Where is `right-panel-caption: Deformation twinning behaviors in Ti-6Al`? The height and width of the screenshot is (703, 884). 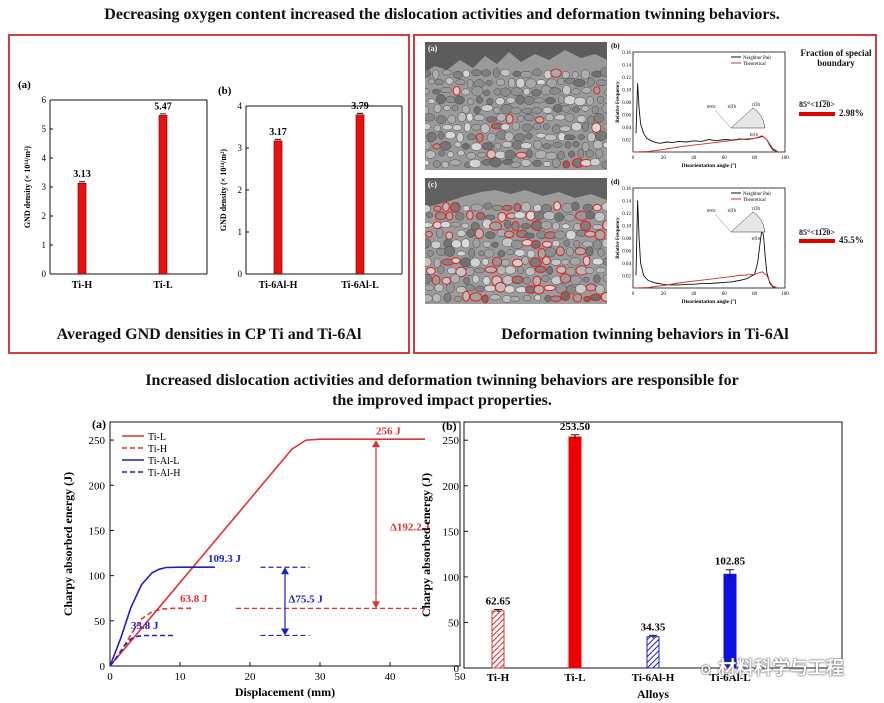
right-panel-caption: Deformation twinning behaviors in Ti-6Al is located at coordinates (645, 334).